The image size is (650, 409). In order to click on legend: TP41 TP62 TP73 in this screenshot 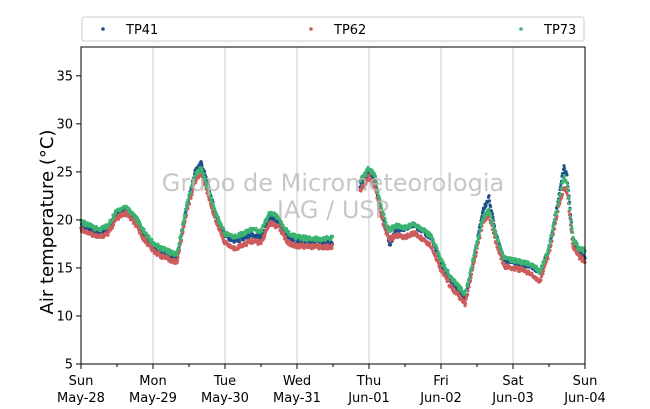, I will do `click(333, 29)`.